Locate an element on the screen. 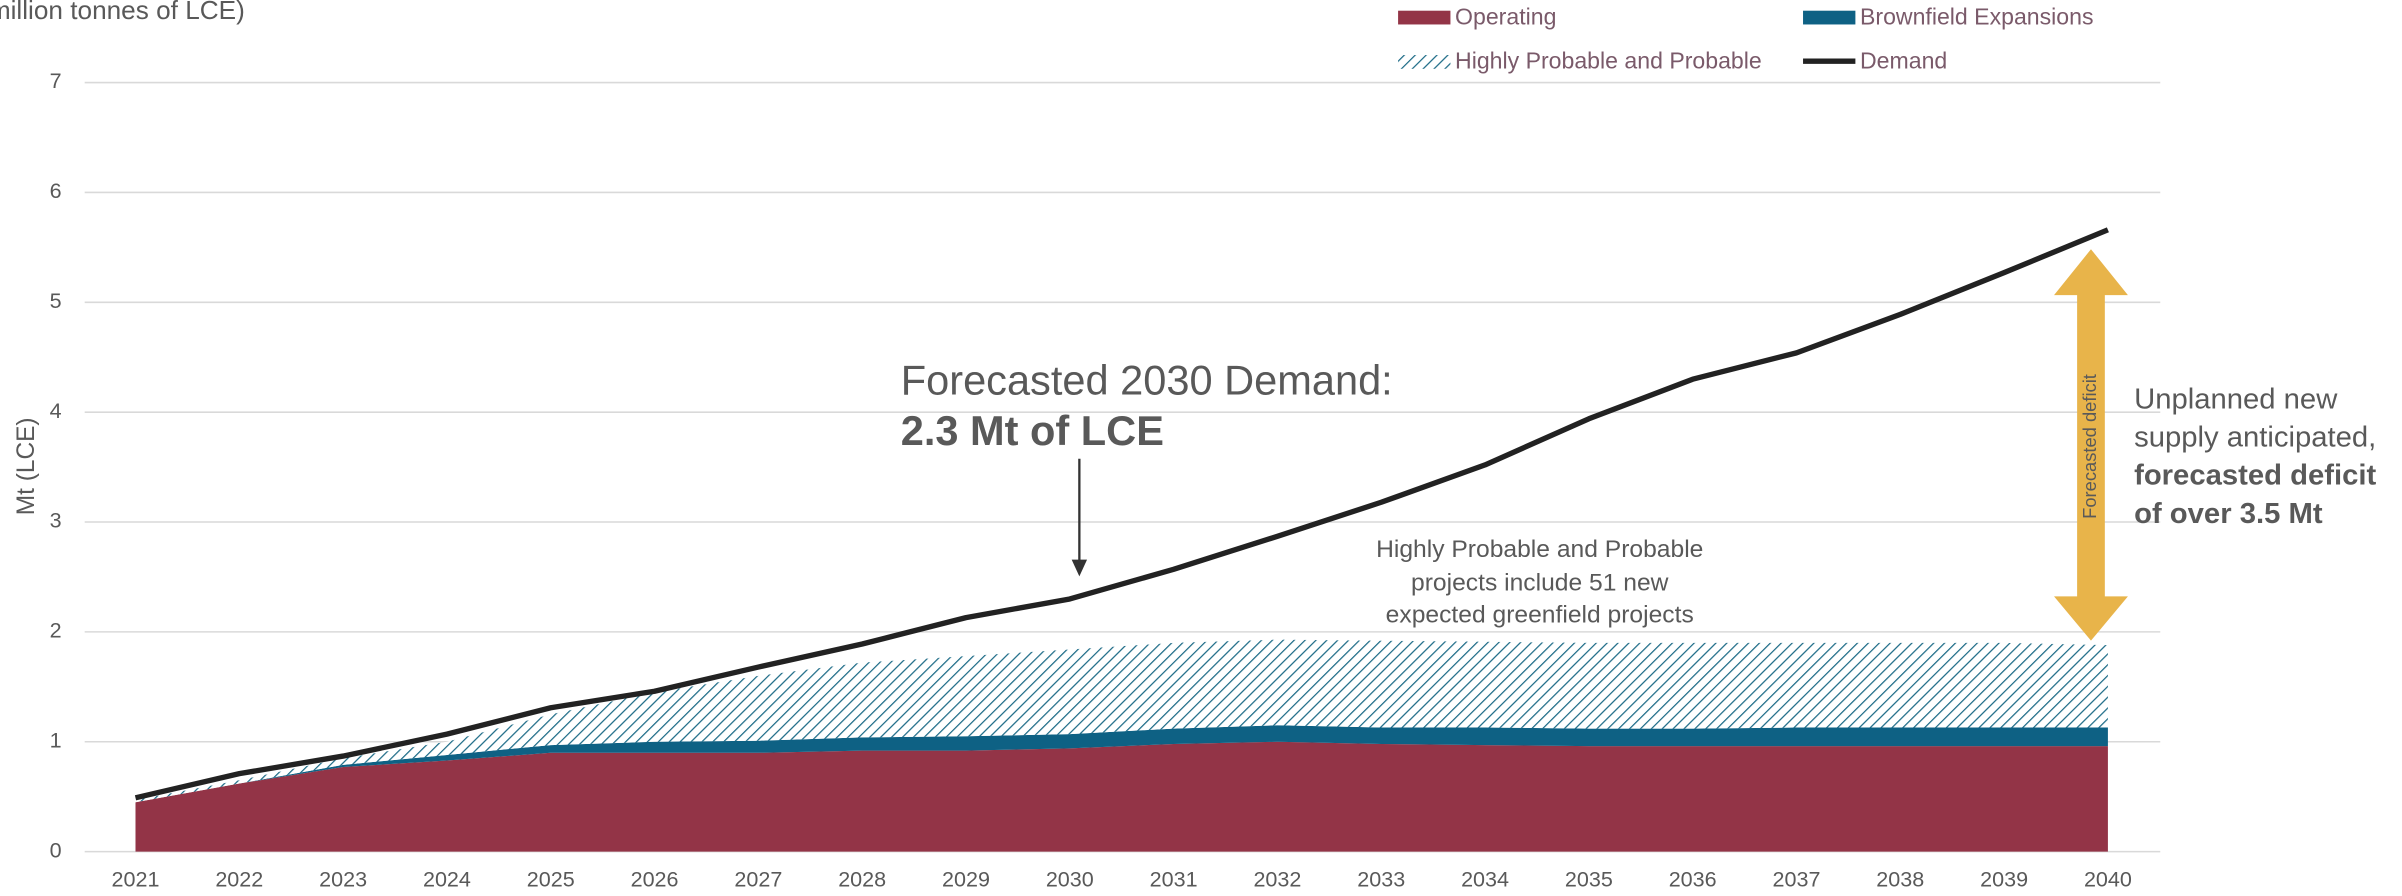 The height and width of the screenshot is (896, 2402). x-tick-label: 2036 is located at coordinates (1693, 879).